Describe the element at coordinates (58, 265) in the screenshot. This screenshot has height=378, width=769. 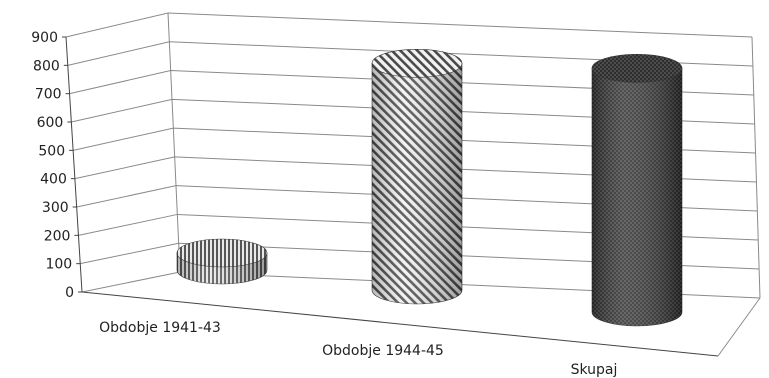
I see `y-tick-label: 100` at that location.